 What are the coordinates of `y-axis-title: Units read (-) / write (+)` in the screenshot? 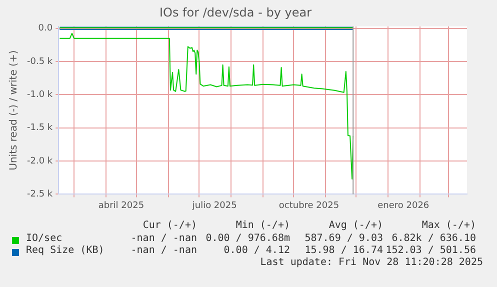 It's located at (14, 110).